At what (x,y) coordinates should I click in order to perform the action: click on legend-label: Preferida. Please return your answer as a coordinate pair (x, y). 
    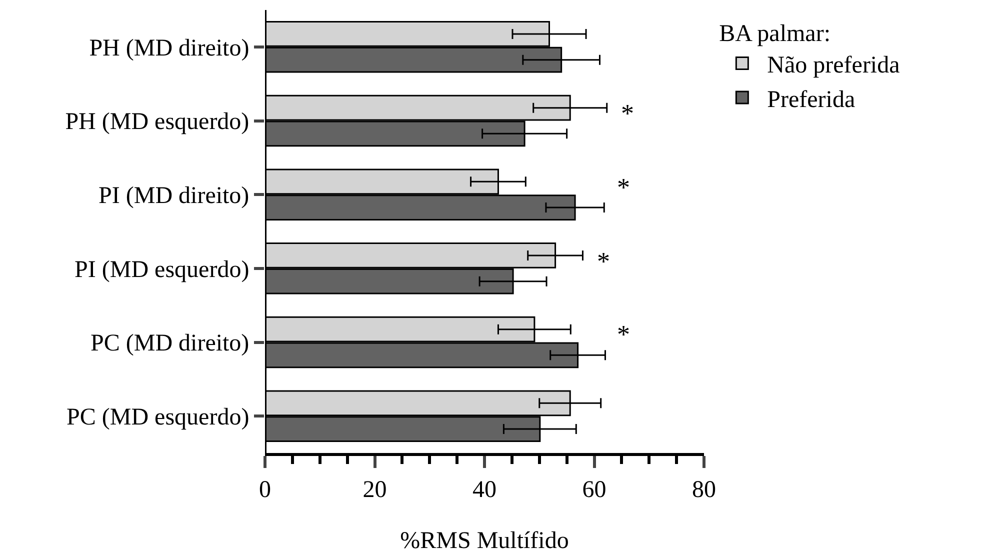
    Looking at the image, I should click on (811, 99).